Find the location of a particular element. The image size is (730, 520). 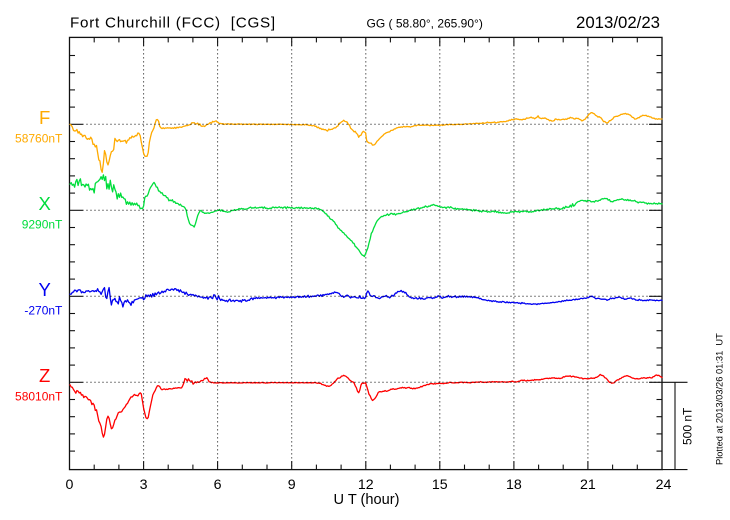

svg-text:Plotted at 2013/03/26 01:31 U: Plotted at 2013/03/26 01:31 UT is located at coordinates (720, 399).